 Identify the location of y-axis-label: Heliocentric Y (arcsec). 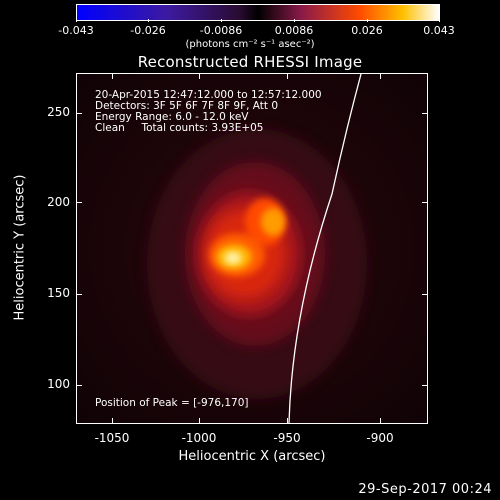
(20, 247).